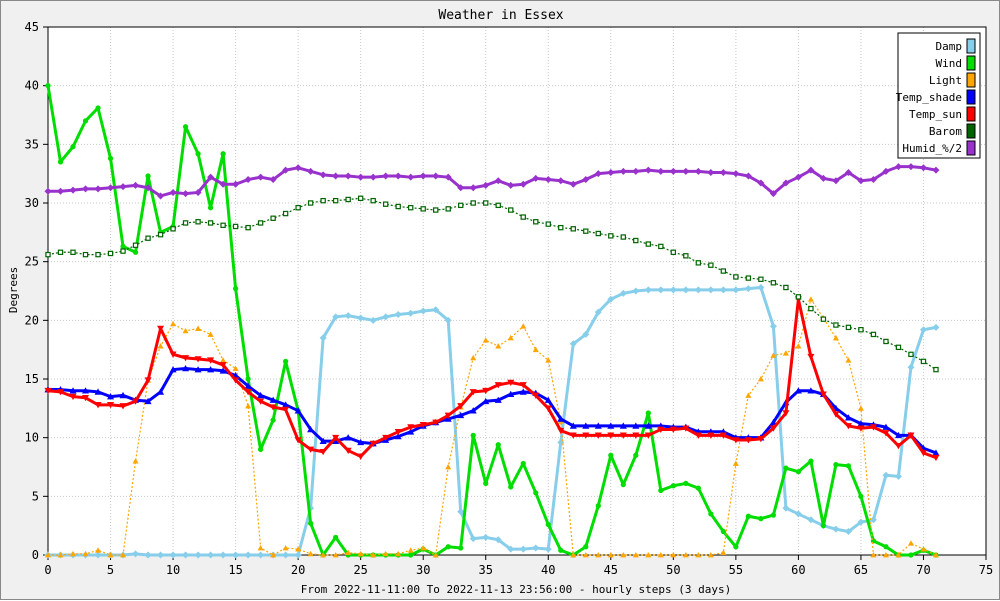 The width and height of the screenshot is (1000, 601). Describe the element at coordinates (486, 570) in the screenshot. I see `x-tick-label: 35` at that location.